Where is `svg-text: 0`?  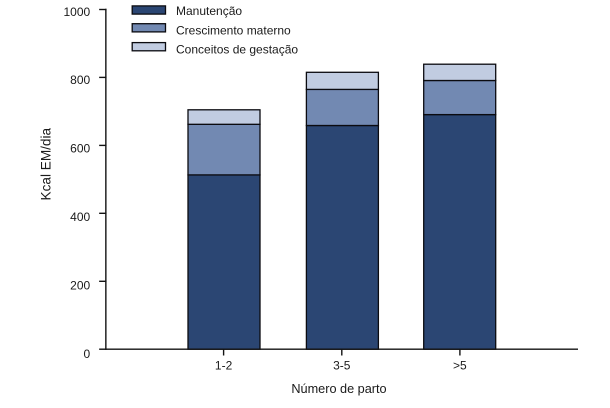
svg-text: 0 is located at coordinates (87, 354).